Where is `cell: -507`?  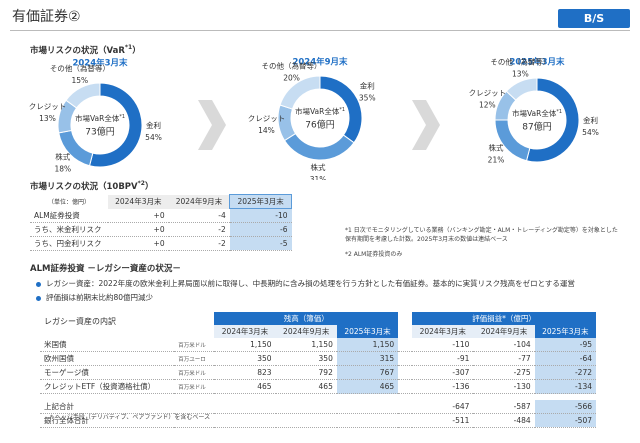
cell: -507 is located at coordinates (565, 420).